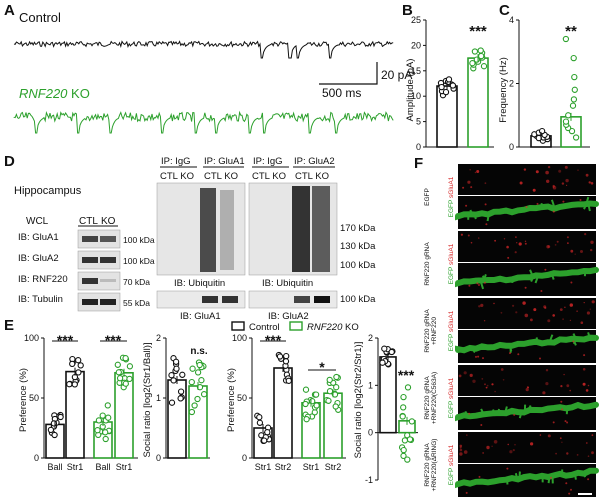 The width and height of the screenshot is (600, 502). I want to click on imaging-row: RNF220 gRNA+RNF220 EGFP sGluA1, so click(511, 330).